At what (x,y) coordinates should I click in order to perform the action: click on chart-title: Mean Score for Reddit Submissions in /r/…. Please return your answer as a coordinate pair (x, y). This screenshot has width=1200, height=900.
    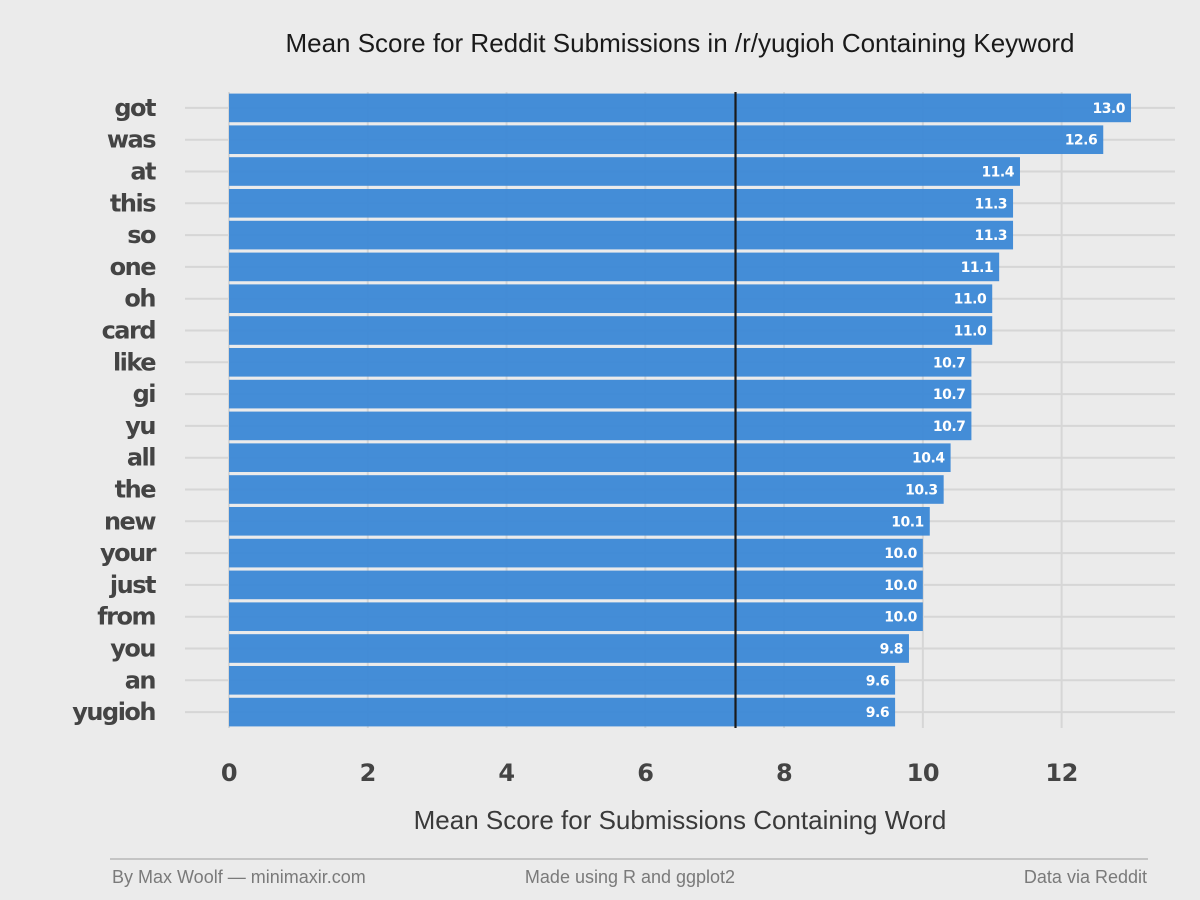
    Looking at the image, I should click on (679, 43).